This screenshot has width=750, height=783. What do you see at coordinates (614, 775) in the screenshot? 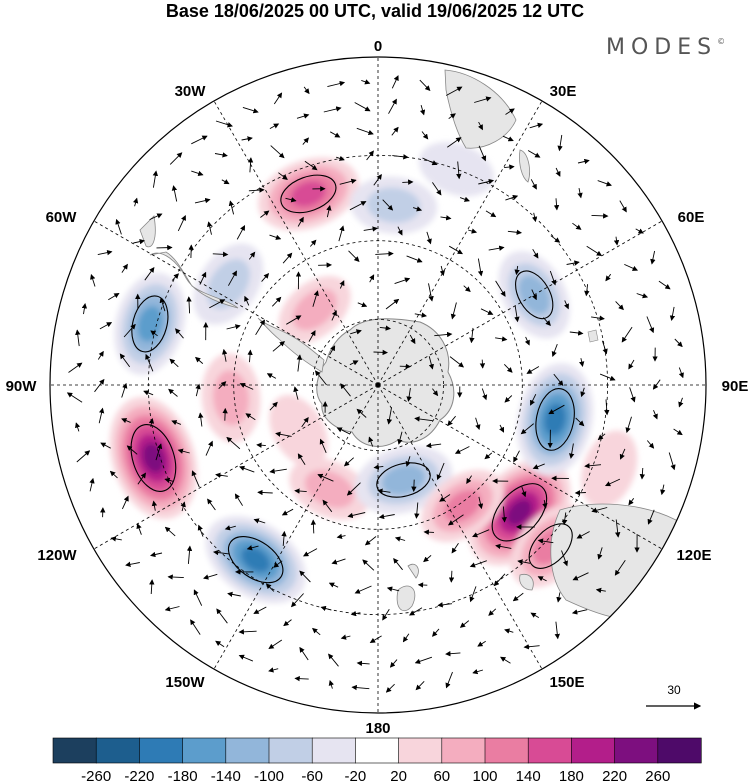
I see `colorbar-tick-label: 220` at bounding box center [614, 775].